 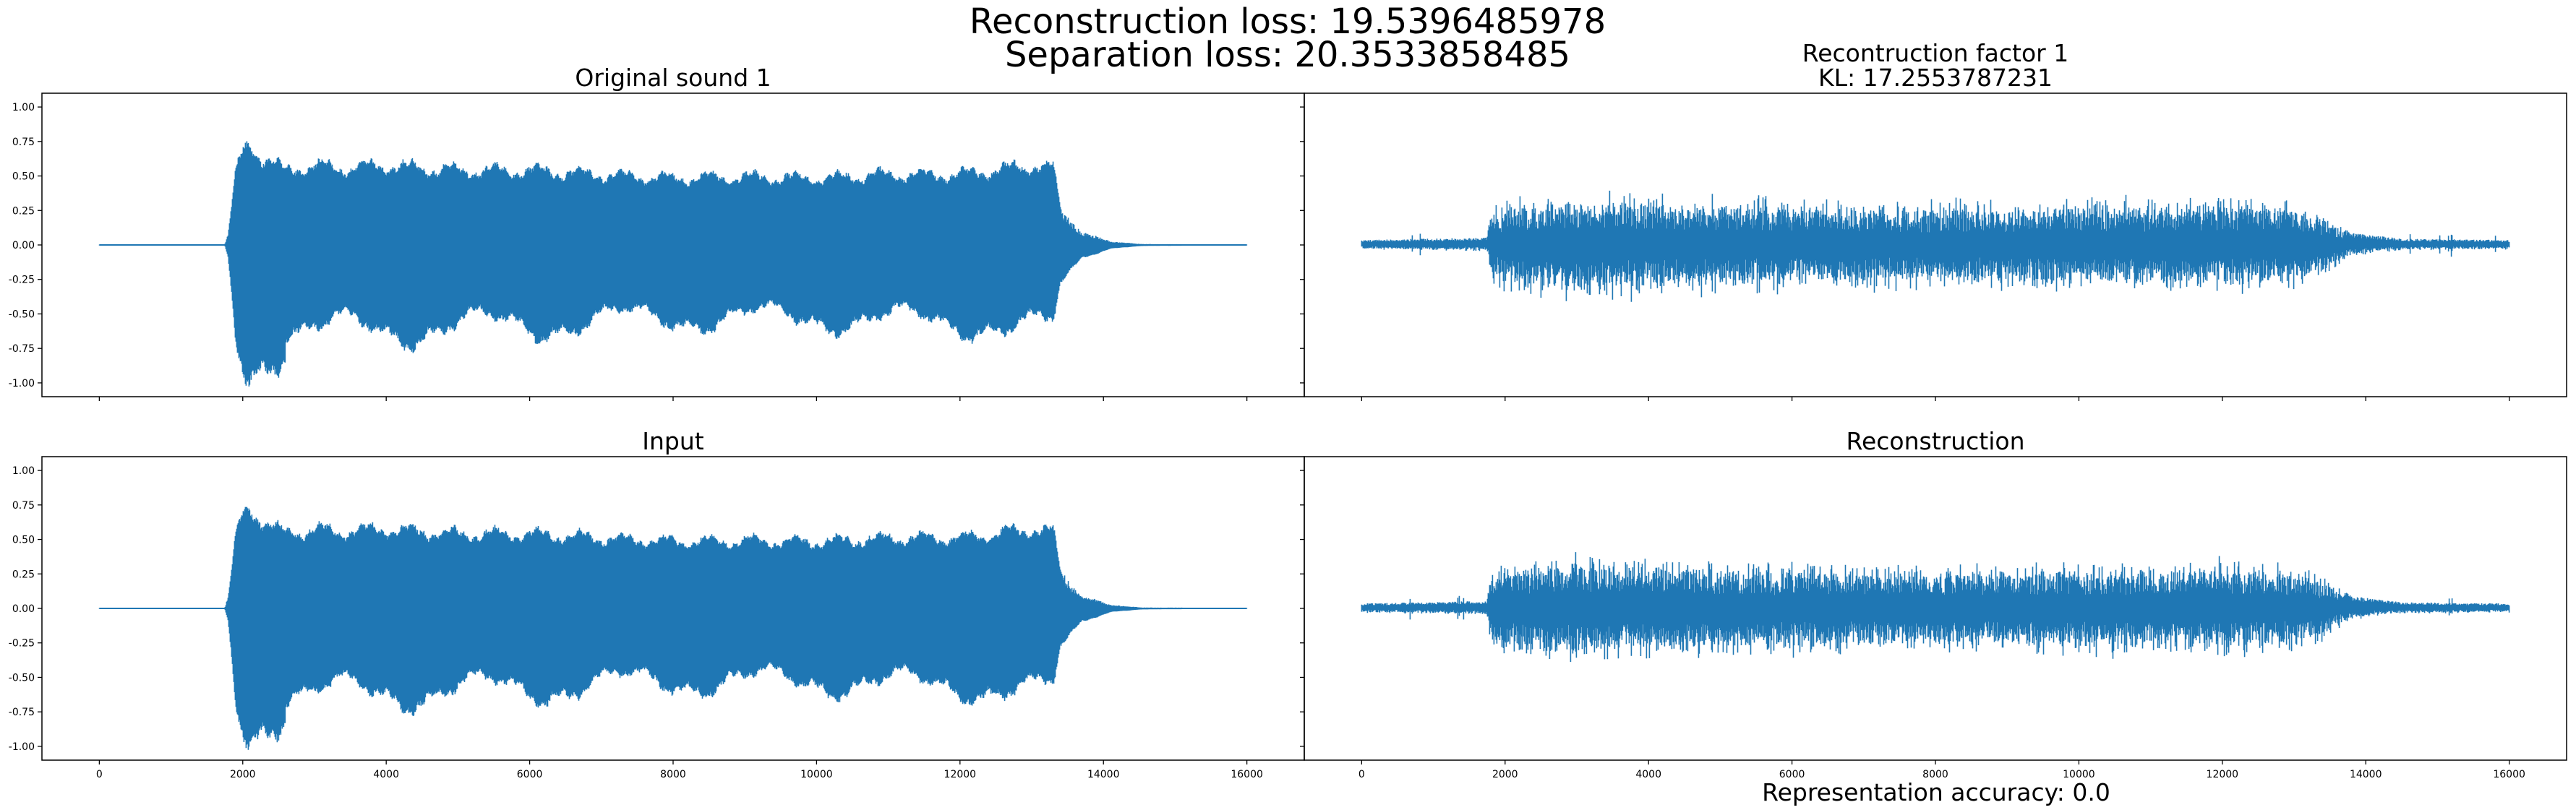 What do you see at coordinates (24, 211) in the screenshot?
I see `original-ytick-label: 0.25` at bounding box center [24, 211].